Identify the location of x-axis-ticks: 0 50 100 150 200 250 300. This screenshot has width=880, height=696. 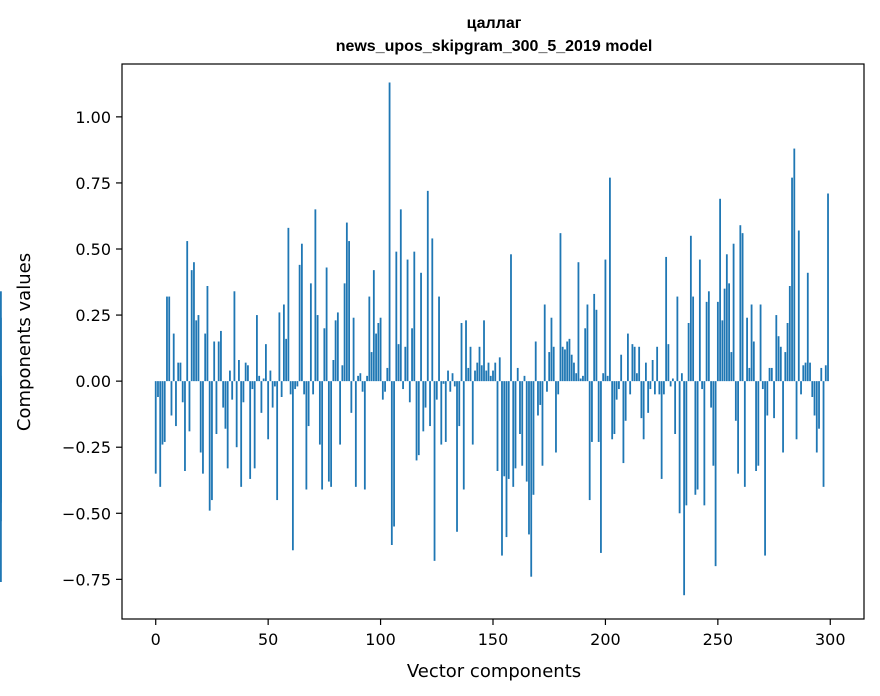
(498, 634).